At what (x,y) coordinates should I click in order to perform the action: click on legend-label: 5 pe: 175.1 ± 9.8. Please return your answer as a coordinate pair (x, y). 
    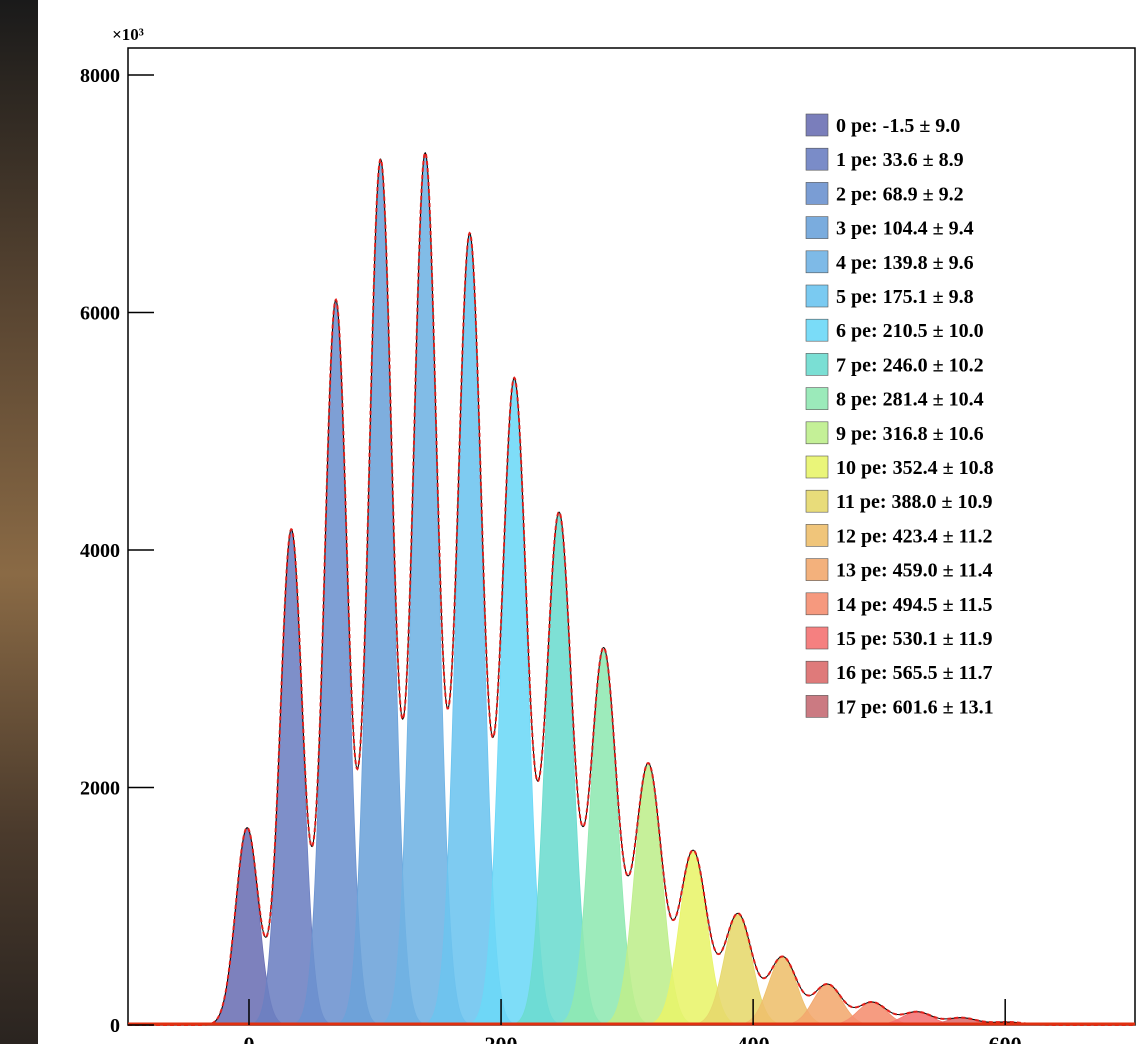
    Looking at the image, I should click on (905, 297).